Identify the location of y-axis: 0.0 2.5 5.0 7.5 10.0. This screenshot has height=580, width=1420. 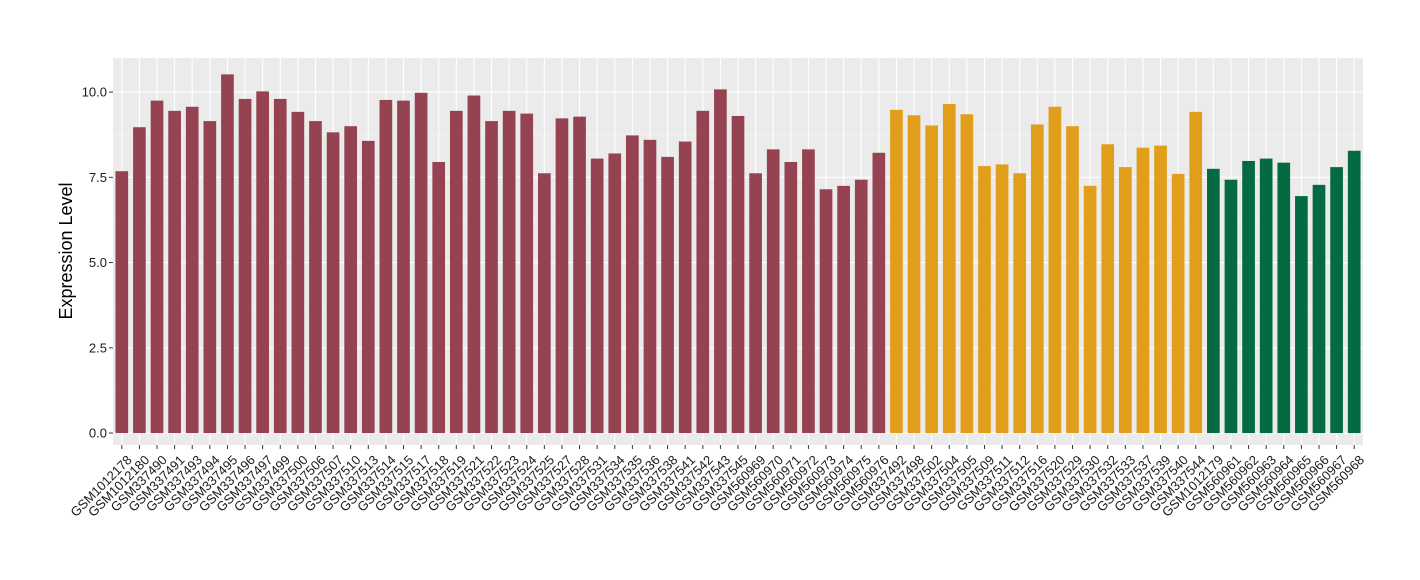
(97, 263).